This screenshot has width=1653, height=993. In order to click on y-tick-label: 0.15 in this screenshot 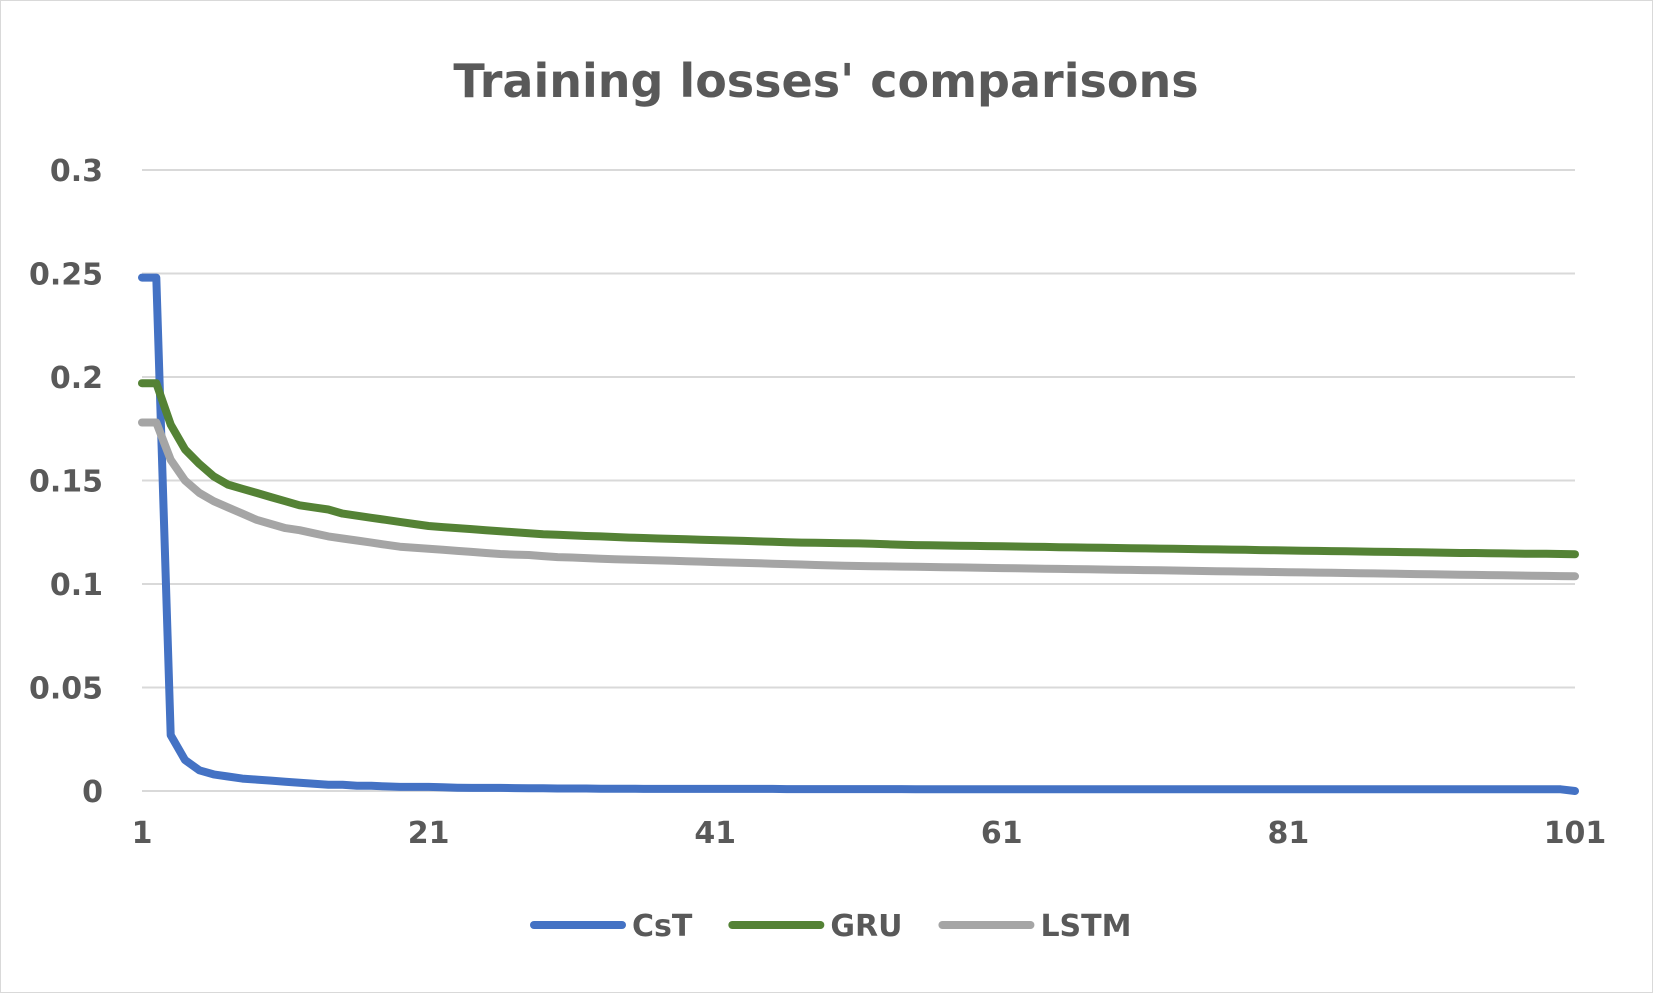, I will do `click(66, 482)`.